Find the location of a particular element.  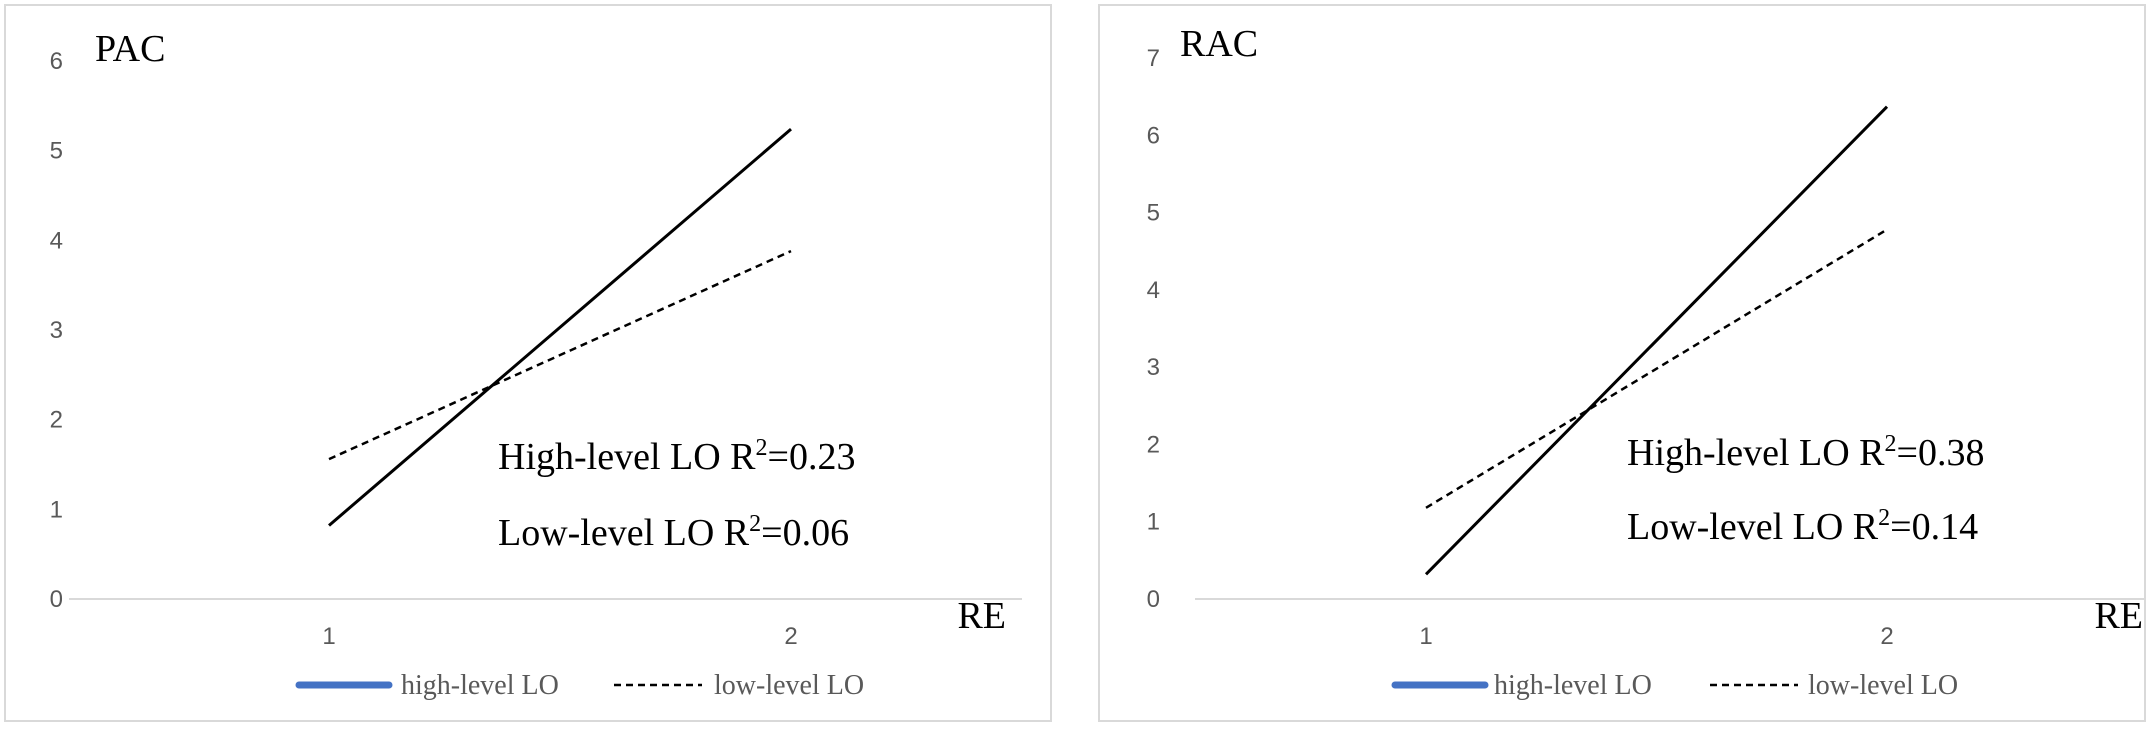

r-squared-annotation: High-level LO R2=0.38 is located at coordinates (1805, 452).